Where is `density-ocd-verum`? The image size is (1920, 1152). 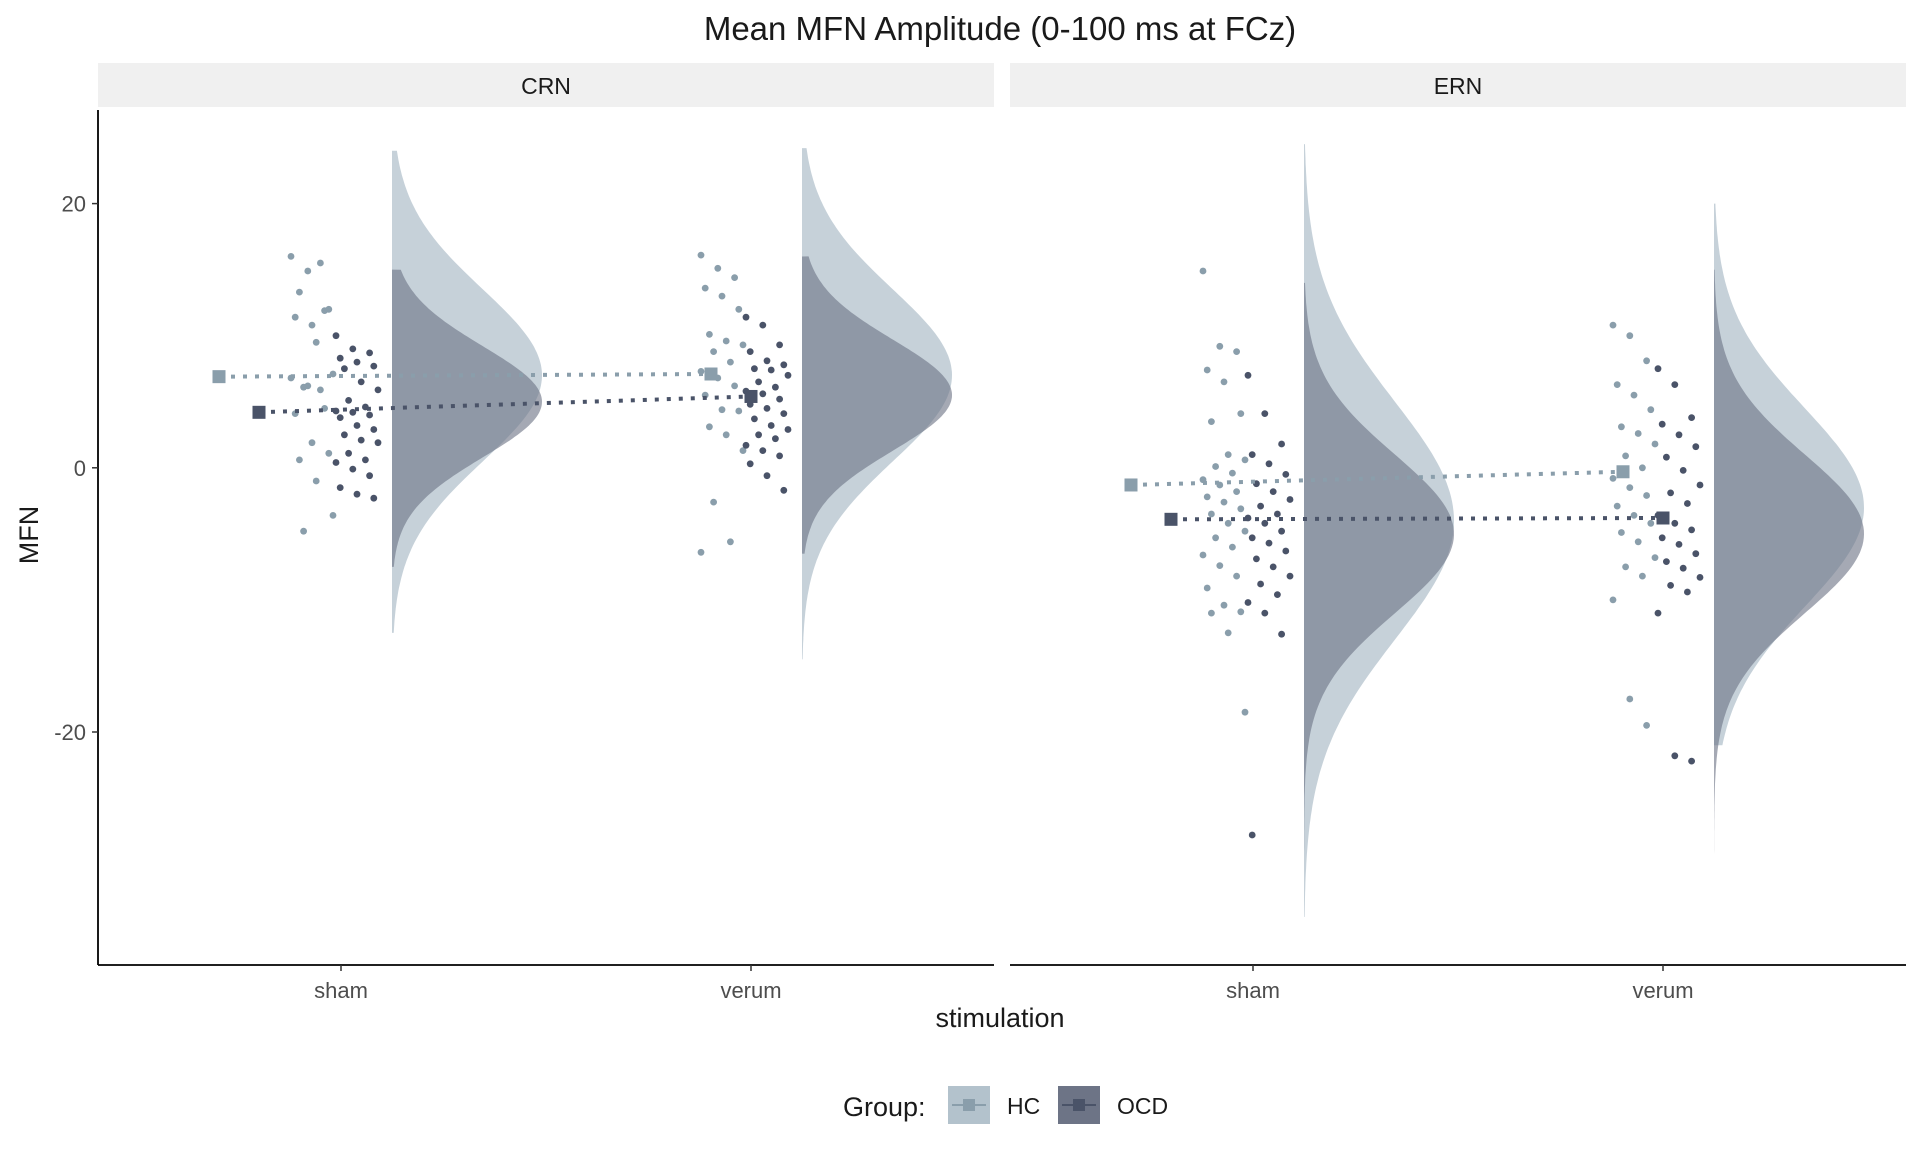 density-ocd-verum is located at coordinates (1789, 563).